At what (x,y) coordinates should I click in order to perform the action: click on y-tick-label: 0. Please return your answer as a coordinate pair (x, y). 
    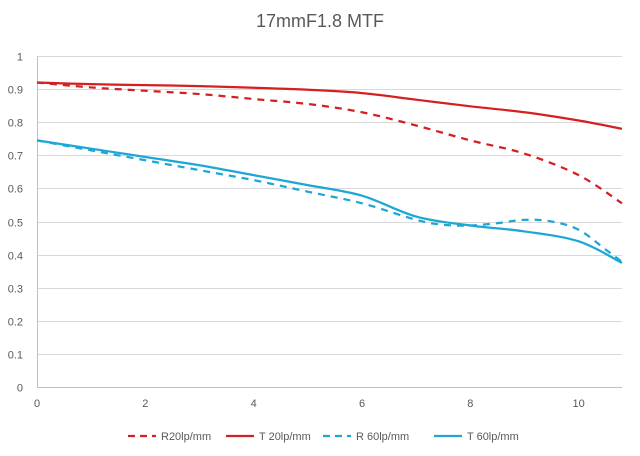
    Looking at the image, I should click on (20, 389).